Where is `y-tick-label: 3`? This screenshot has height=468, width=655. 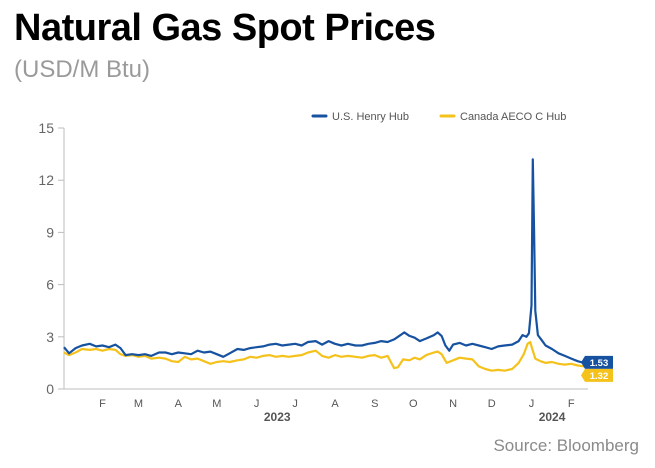 y-tick-label: 3 is located at coordinates (50, 337).